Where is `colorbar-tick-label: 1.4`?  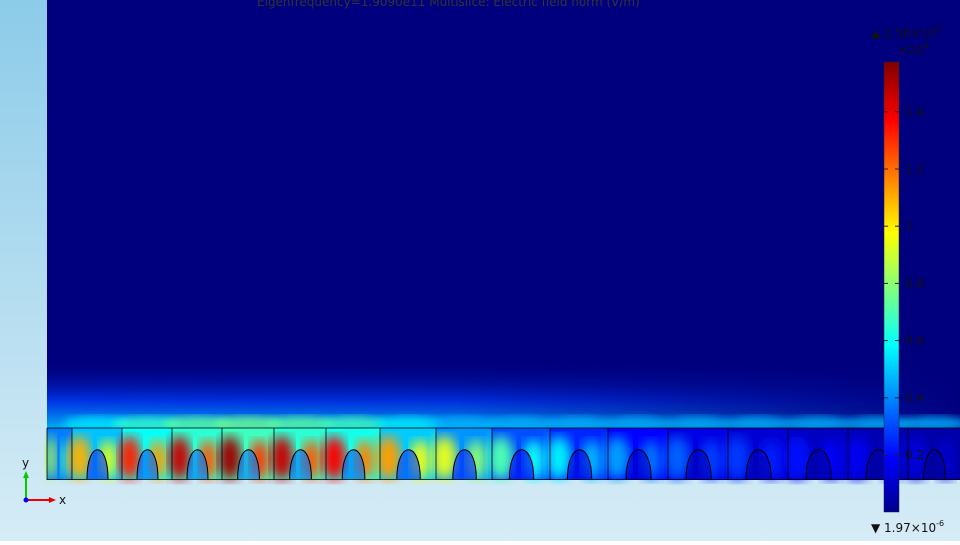 colorbar-tick-label: 1.4 is located at coordinates (914, 112).